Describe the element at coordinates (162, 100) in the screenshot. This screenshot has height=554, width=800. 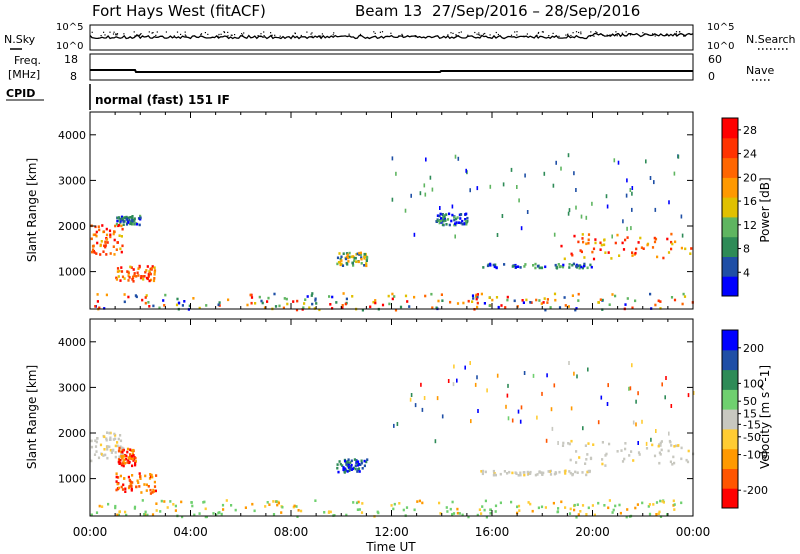
I see `cpid-text: normal (fast) 151 IF` at that location.